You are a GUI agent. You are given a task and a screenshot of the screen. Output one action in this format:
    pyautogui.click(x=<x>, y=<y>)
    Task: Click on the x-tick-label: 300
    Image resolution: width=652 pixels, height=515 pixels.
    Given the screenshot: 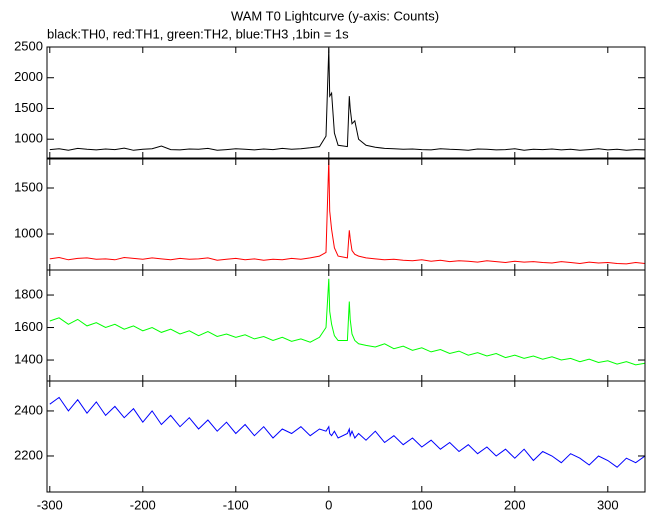 What is the action you would take?
    pyautogui.click(x=608, y=504)
    